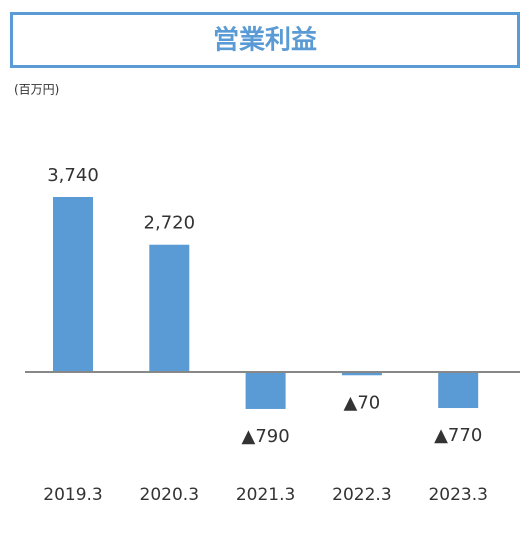 This screenshot has width=530, height=534. I want to click on chart-title: 営業利益, so click(265, 41).